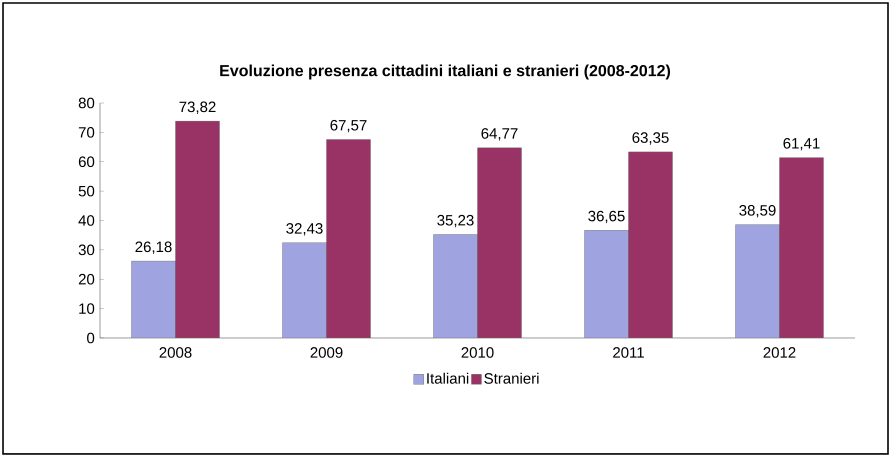  I want to click on y-tick-label: 40, so click(86, 220).